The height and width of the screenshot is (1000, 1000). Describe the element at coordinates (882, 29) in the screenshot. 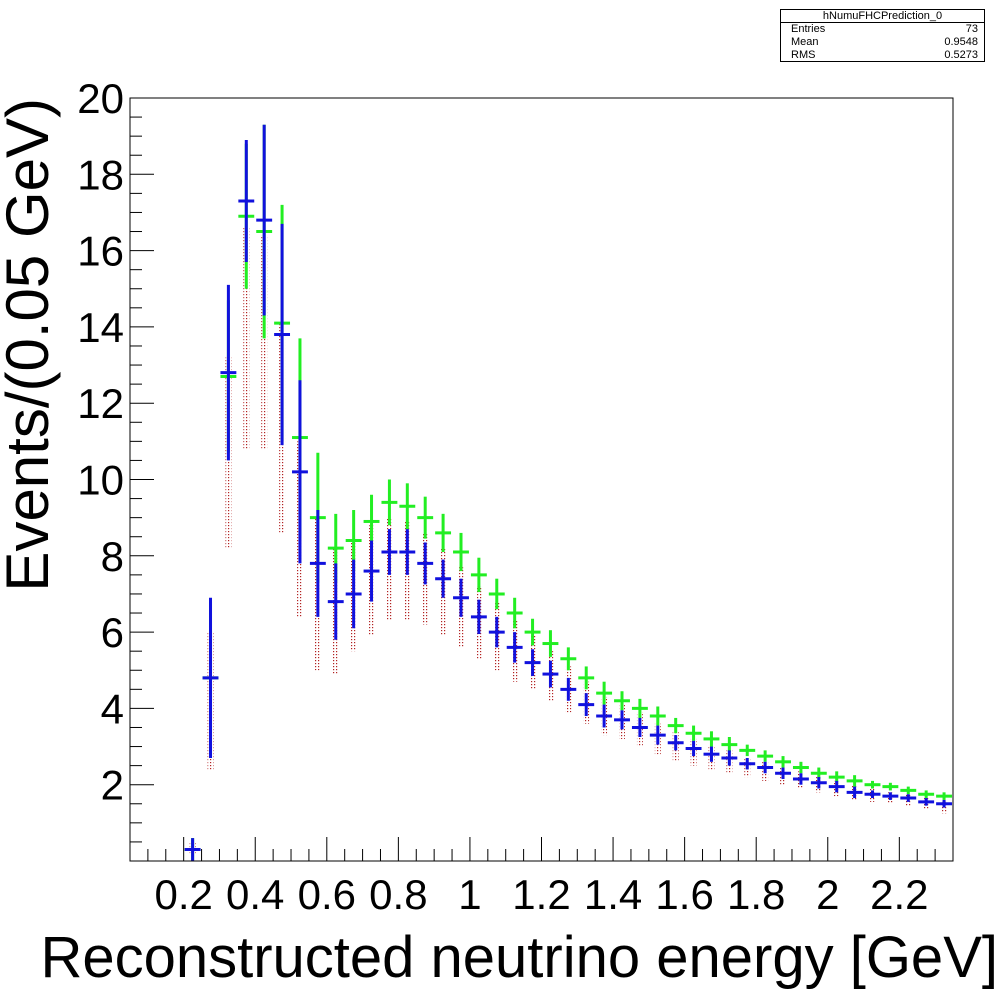

I see `stats-row-entries: Entries 73` at that location.